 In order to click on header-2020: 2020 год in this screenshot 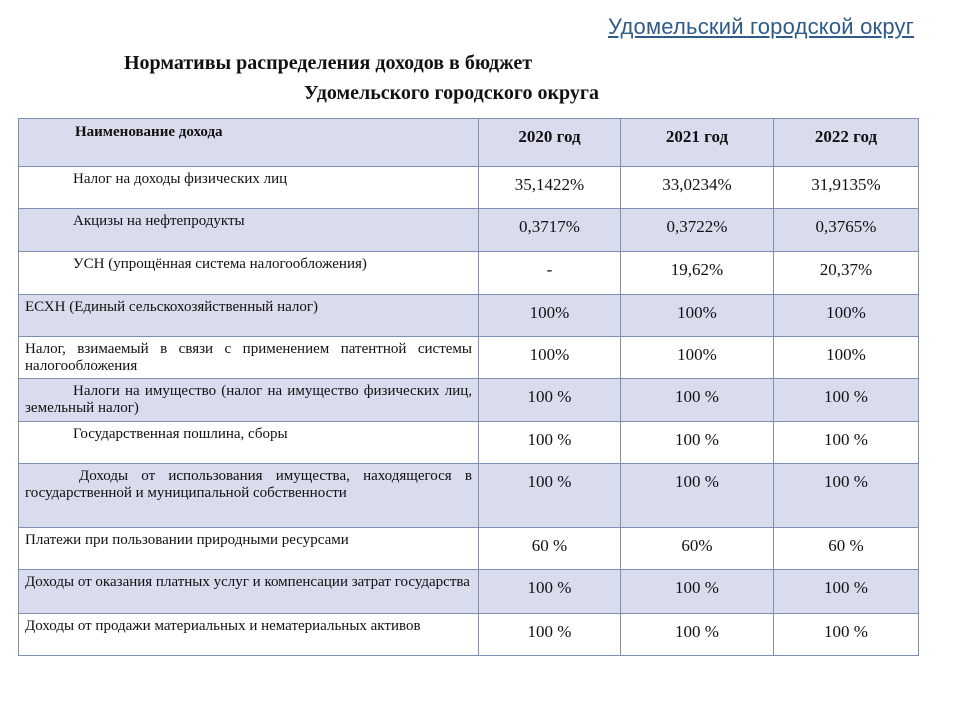, I will do `click(549, 142)`.